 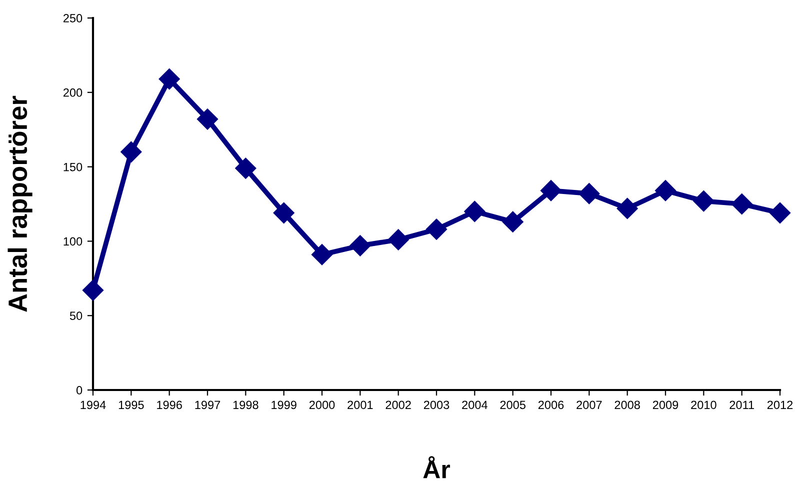 What do you see at coordinates (551, 405) in the screenshot?
I see `x-tick-label: 2006` at bounding box center [551, 405].